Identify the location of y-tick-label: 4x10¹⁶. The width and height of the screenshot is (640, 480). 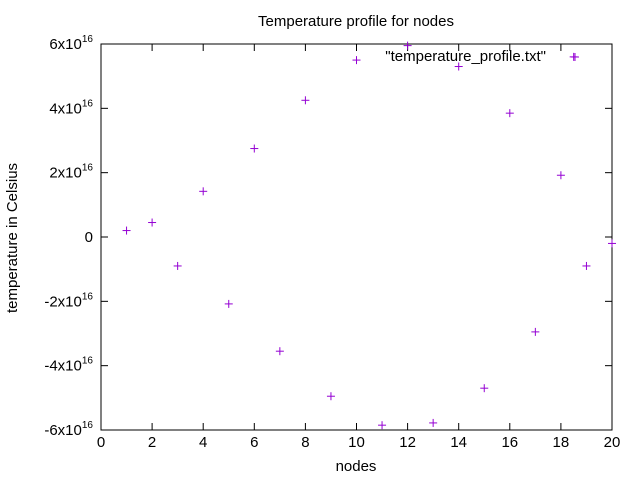
(71, 107).